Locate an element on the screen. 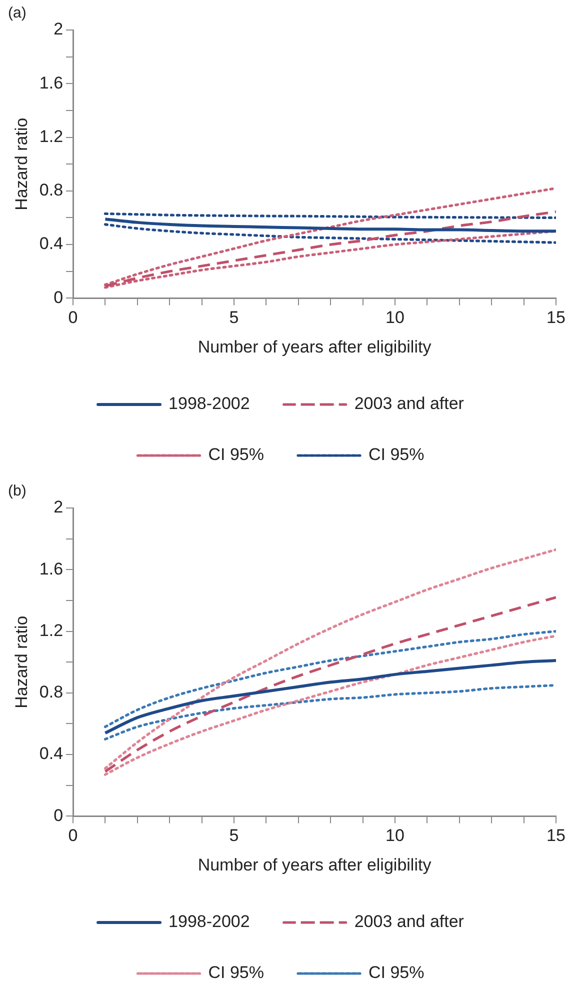  text: (b) is located at coordinates (17, 491).